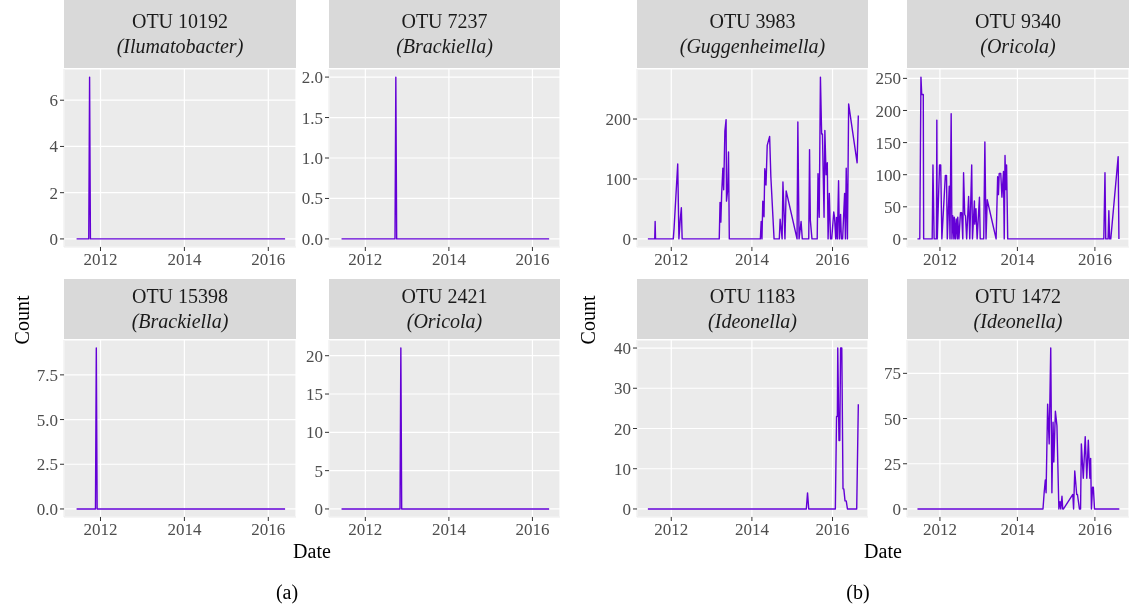 This screenshot has width=1130, height=608. What do you see at coordinates (180, 46) in the screenshot?
I see `chart-subtitle: (Ilumatobacter)` at bounding box center [180, 46].